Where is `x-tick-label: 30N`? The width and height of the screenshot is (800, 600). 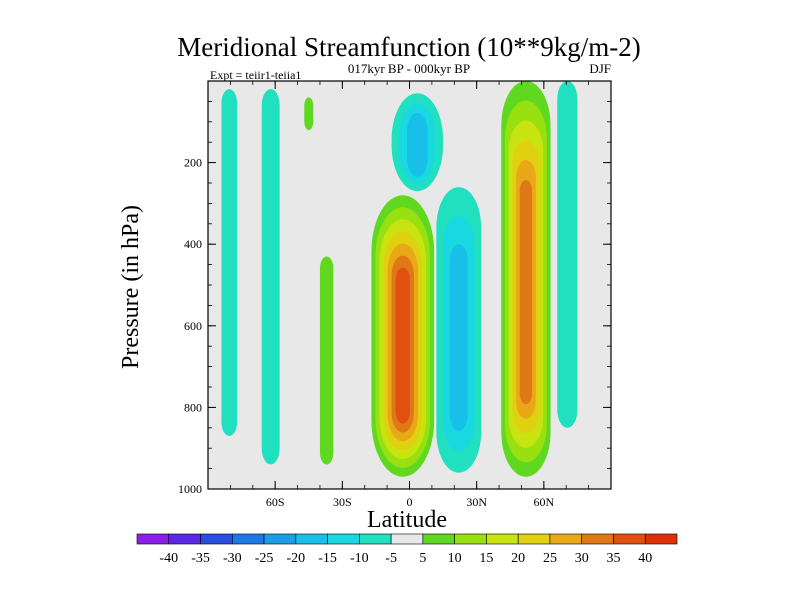 x-tick-label: 30N is located at coordinates (476, 502).